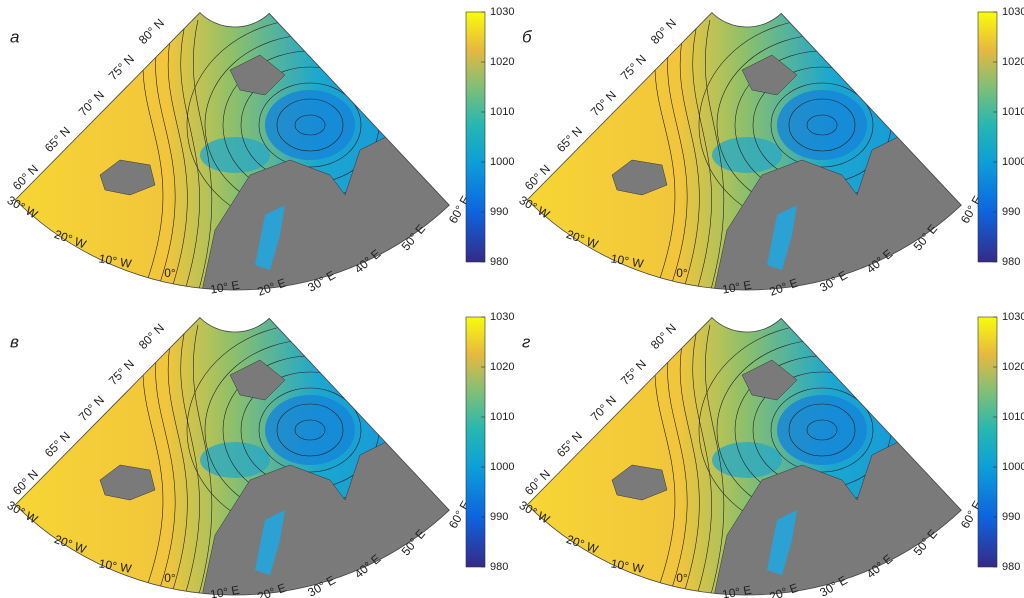  I want to click on panel-label: г, so click(526, 341).